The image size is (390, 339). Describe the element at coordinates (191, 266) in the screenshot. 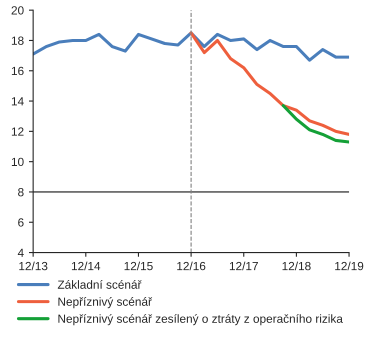

I see `x-tick-label: 12/16` at that location.